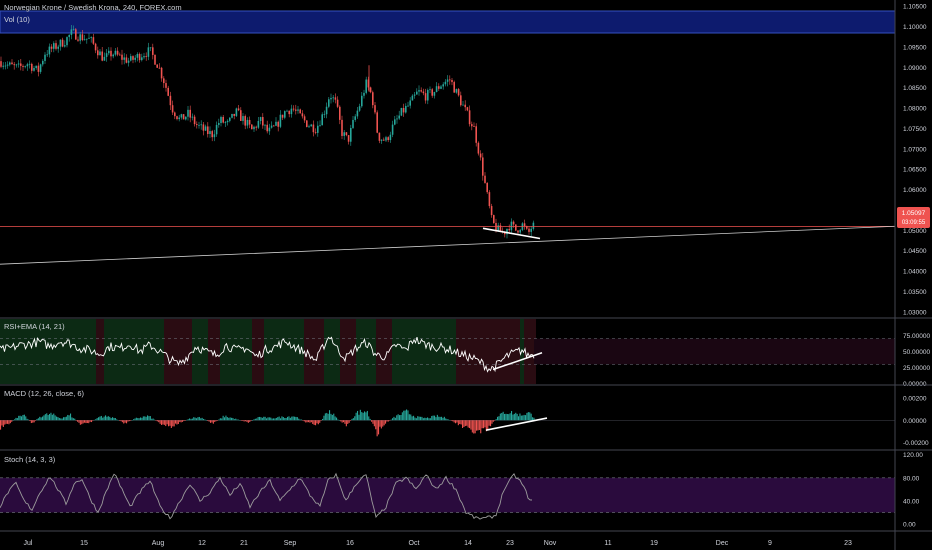 The height and width of the screenshot is (550, 932). What do you see at coordinates (511, 233) in the screenshot?
I see `price-trendline-short` at bounding box center [511, 233].